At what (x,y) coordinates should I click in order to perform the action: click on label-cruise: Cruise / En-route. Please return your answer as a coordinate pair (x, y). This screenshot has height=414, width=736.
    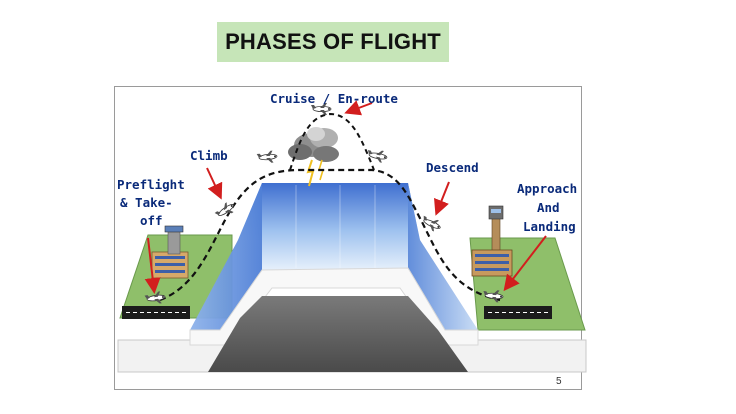
    Looking at the image, I should click on (334, 98).